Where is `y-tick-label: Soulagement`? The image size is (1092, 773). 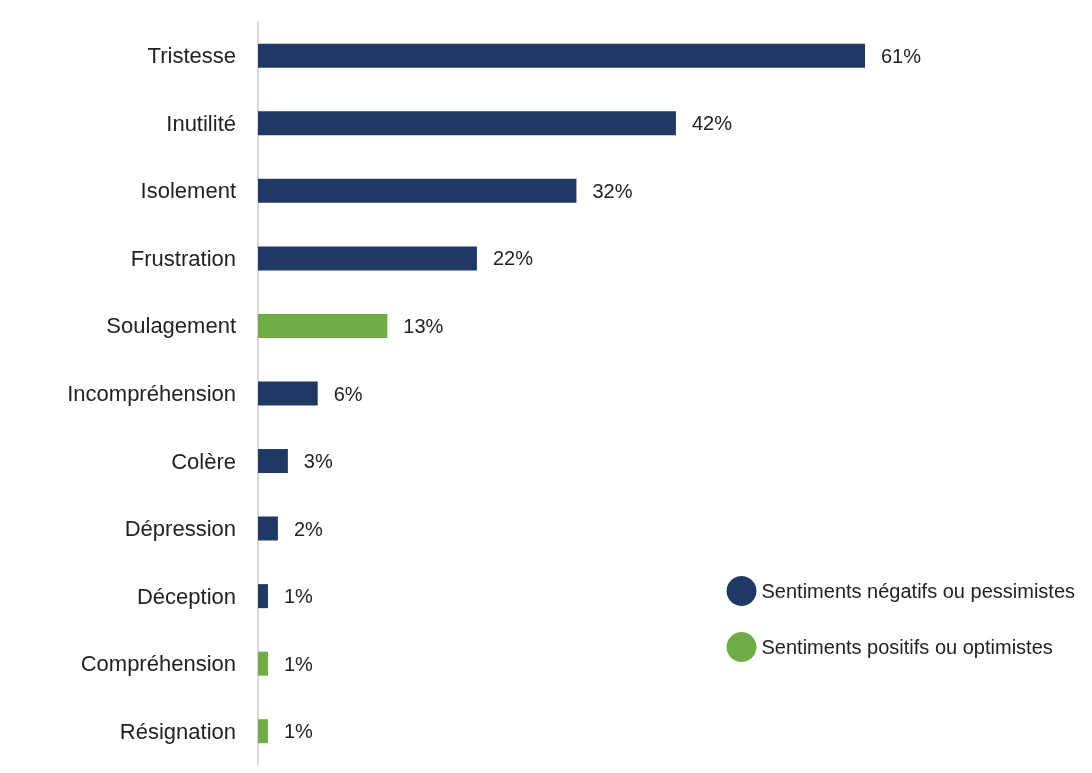
y-tick-label: Soulagement is located at coordinates (171, 326).